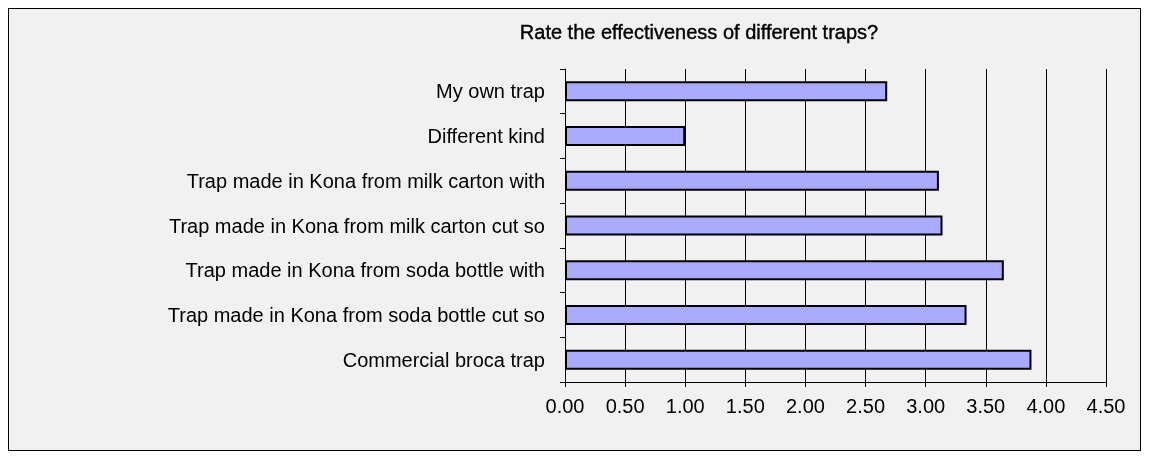  What do you see at coordinates (699, 32) in the screenshot?
I see `chart-title: Rate the effectiveness of different traps?` at bounding box center [699, 32].